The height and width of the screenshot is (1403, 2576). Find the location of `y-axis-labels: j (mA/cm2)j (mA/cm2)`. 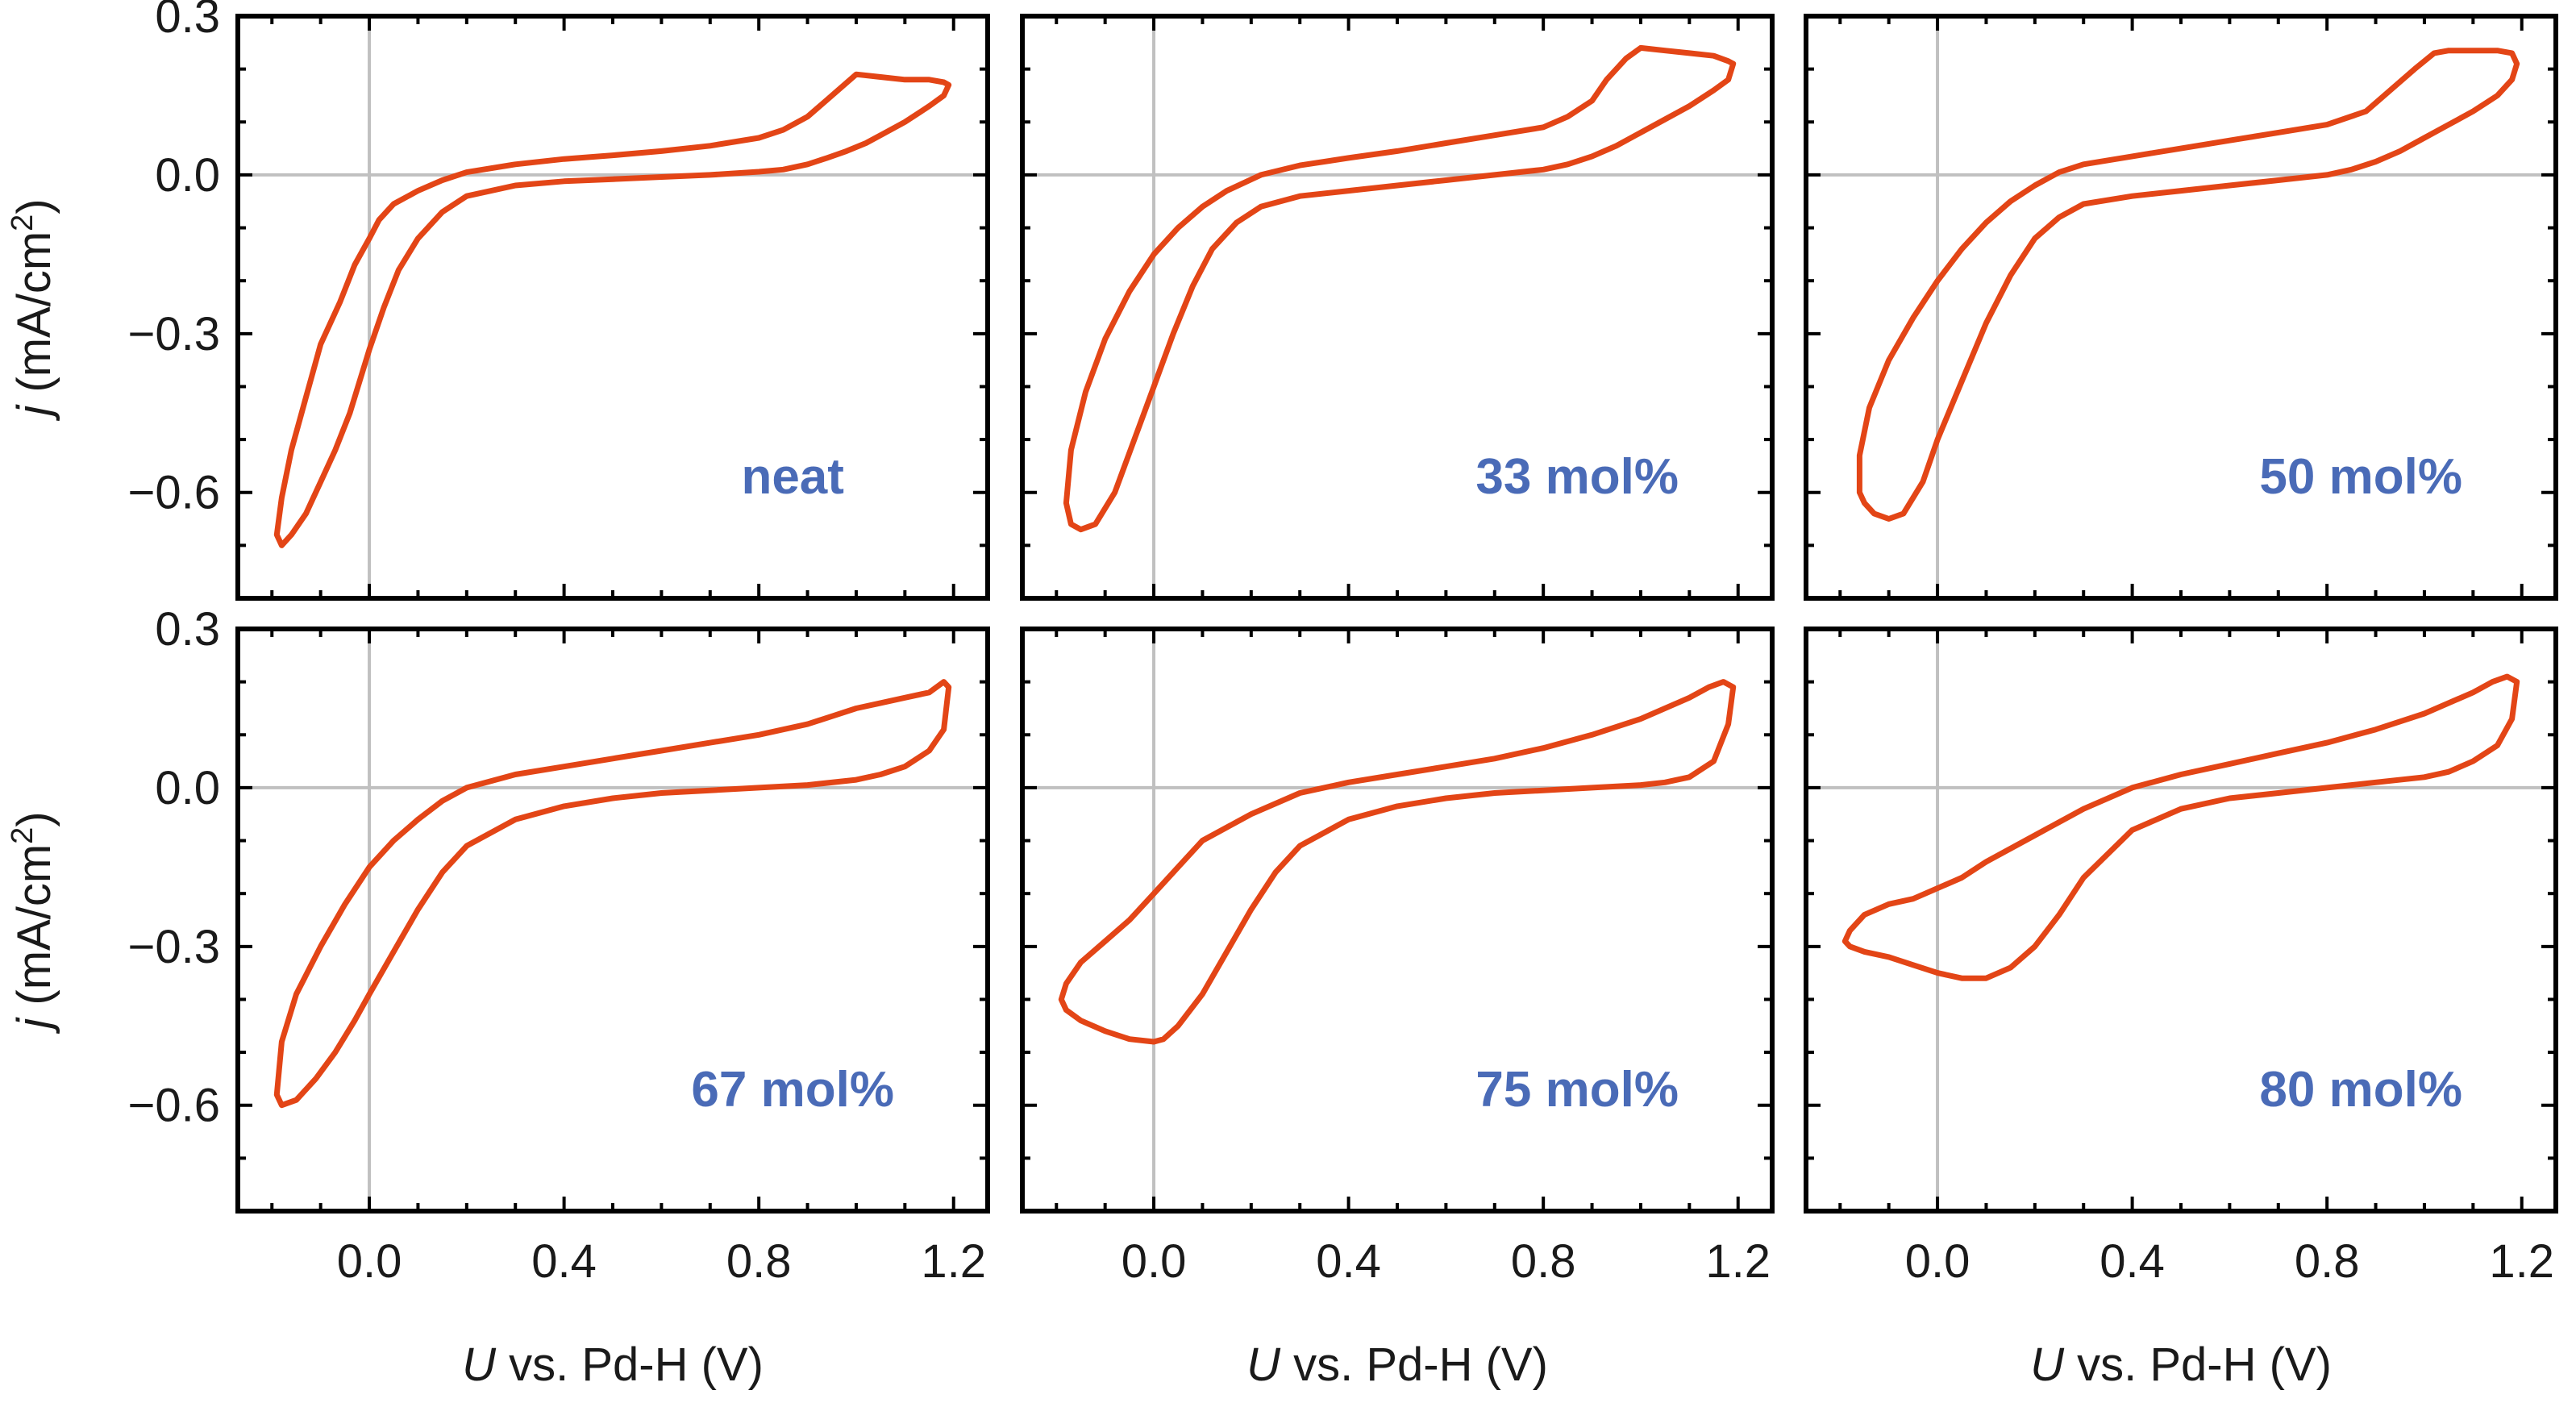

y-axis-labels: j (mA/cm2)j (mA/cm2) is located at coordinates (33, 616).